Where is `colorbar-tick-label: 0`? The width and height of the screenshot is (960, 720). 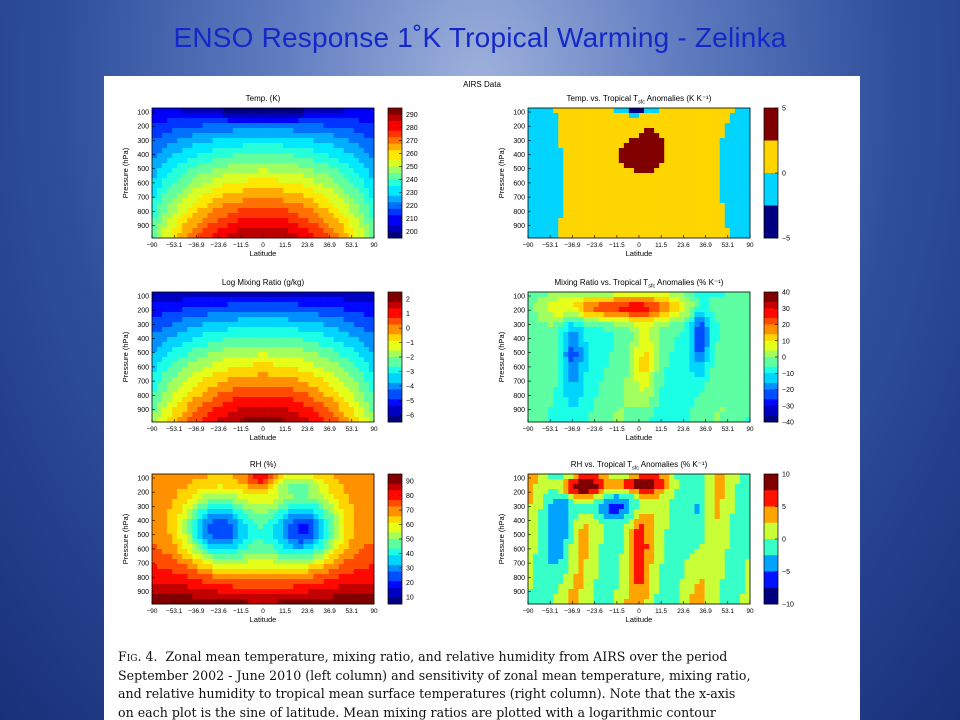
colorbar-tick-label: 0 is located at coordinates (784, 174).